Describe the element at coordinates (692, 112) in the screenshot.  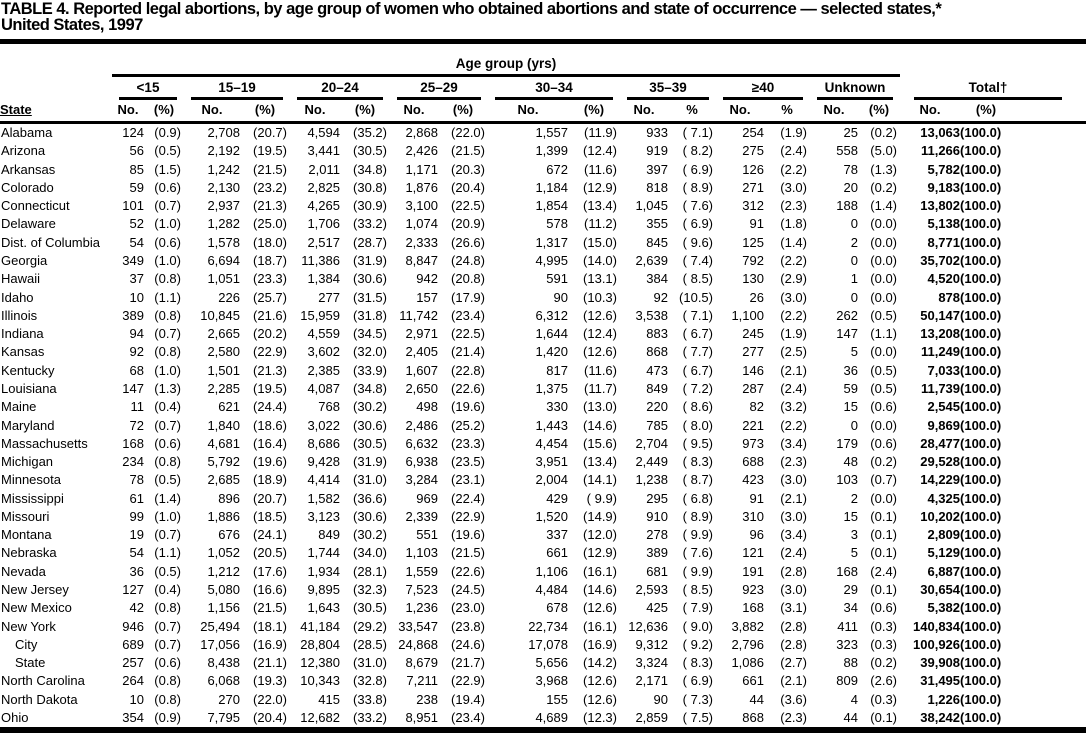
I see `column-header-pct: %` at that location.